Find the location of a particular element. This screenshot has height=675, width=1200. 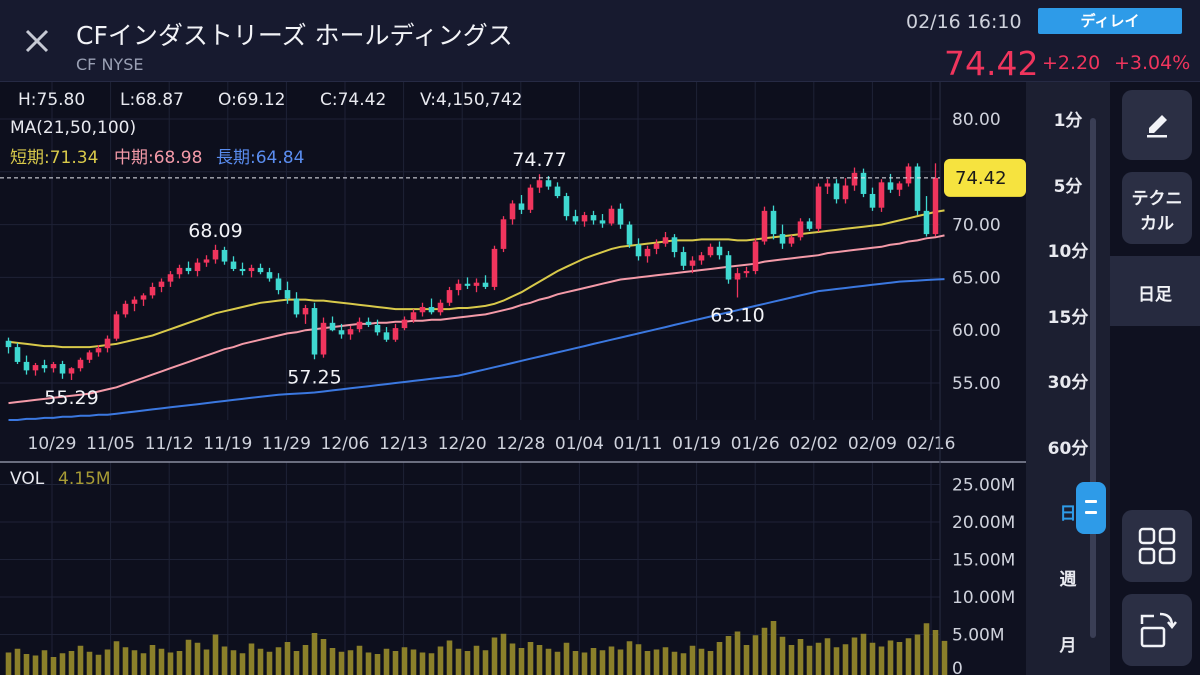

date-tick-label: 11/12 is located at coordinates (169, 444).